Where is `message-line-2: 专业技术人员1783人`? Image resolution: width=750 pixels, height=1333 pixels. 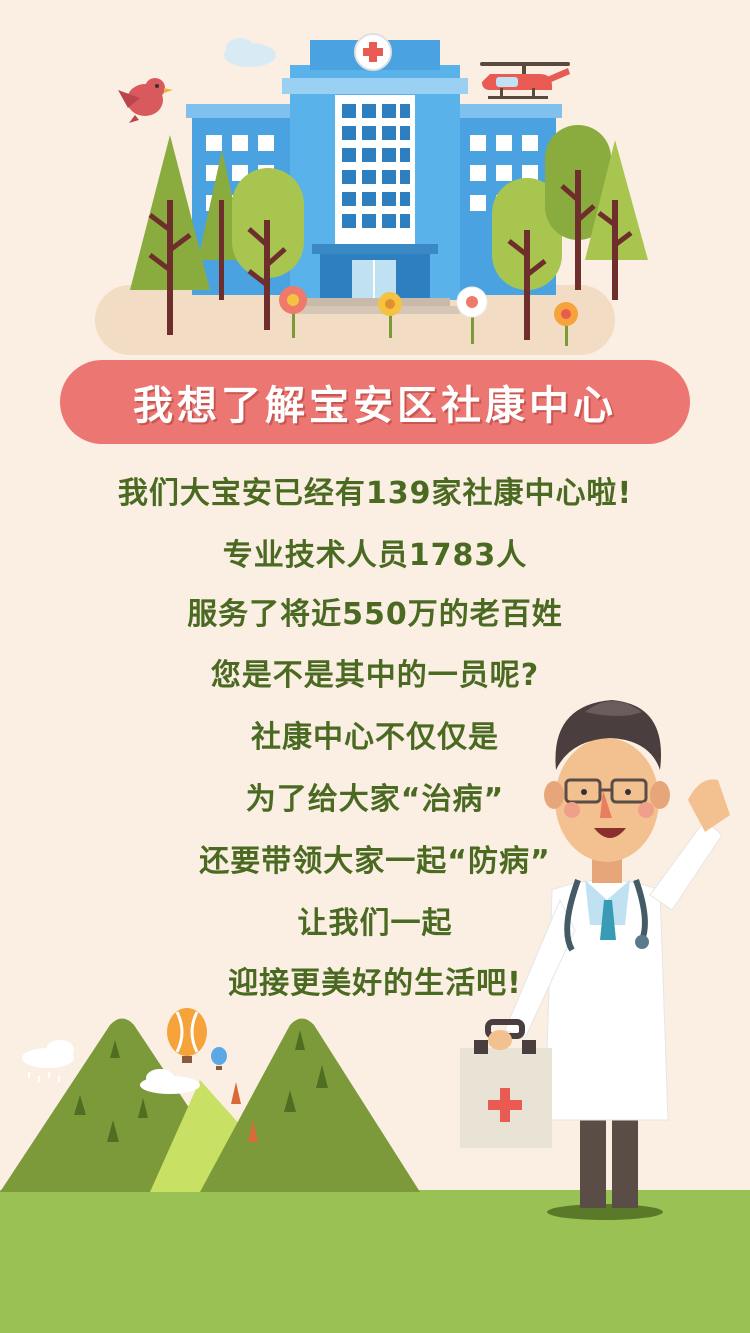 message-line-2: 专业技术人员1783人 is located at coordinates (375, 555).